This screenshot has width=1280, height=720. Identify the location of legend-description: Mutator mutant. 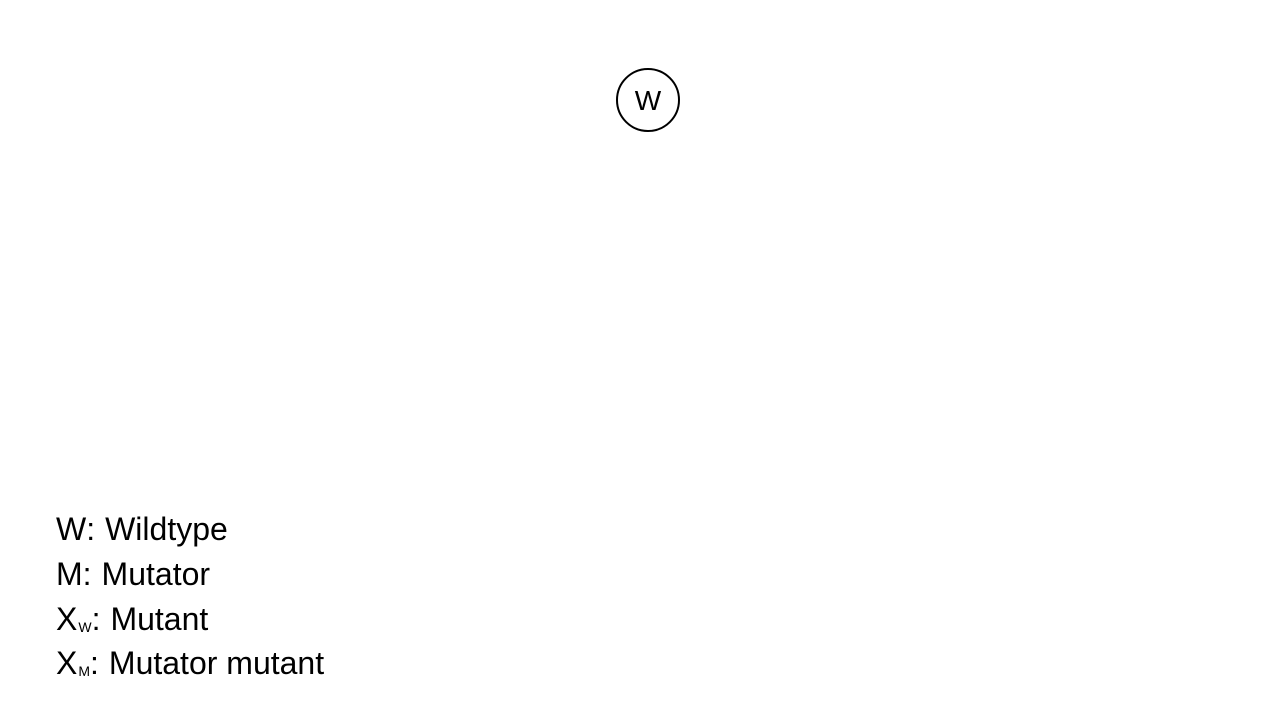
(216, 663).